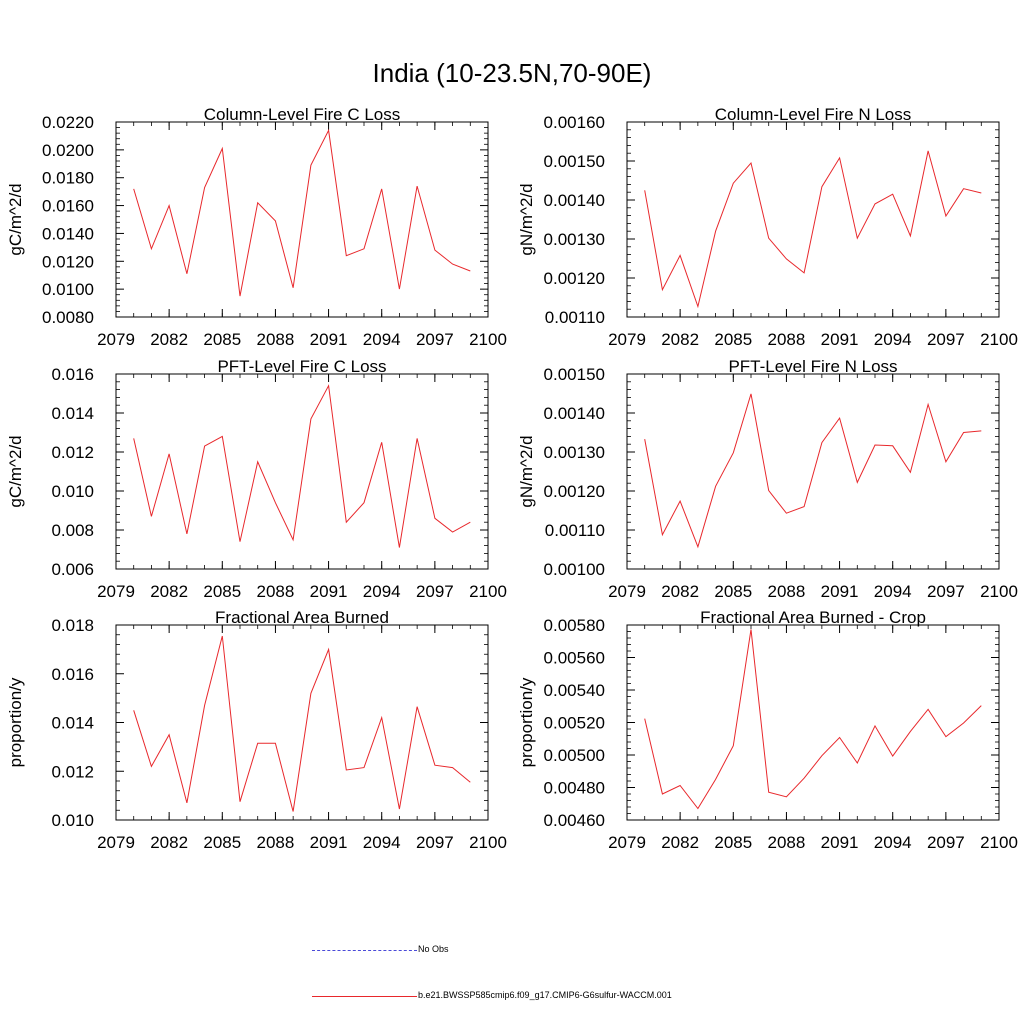 This screenshot has width=1024, height=1024. What do you see at coordinates (574, 723) in the screenshot?
I see `y-tick-label: 0.00520` at bounding box center [574, 723].